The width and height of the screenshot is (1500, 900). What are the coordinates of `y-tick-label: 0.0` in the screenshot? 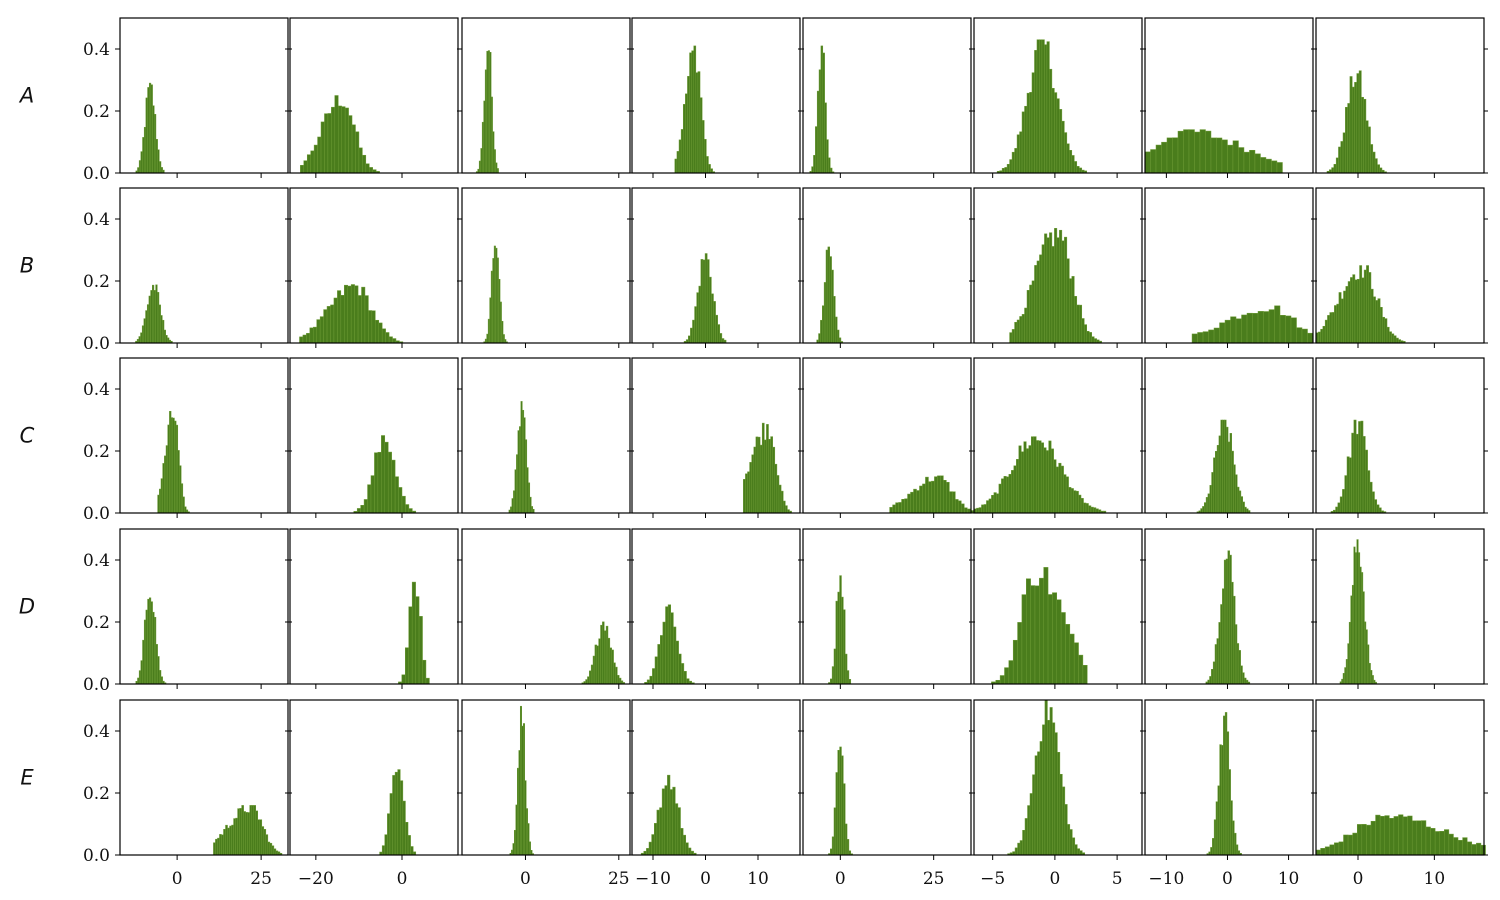 It's located at (96, 685).